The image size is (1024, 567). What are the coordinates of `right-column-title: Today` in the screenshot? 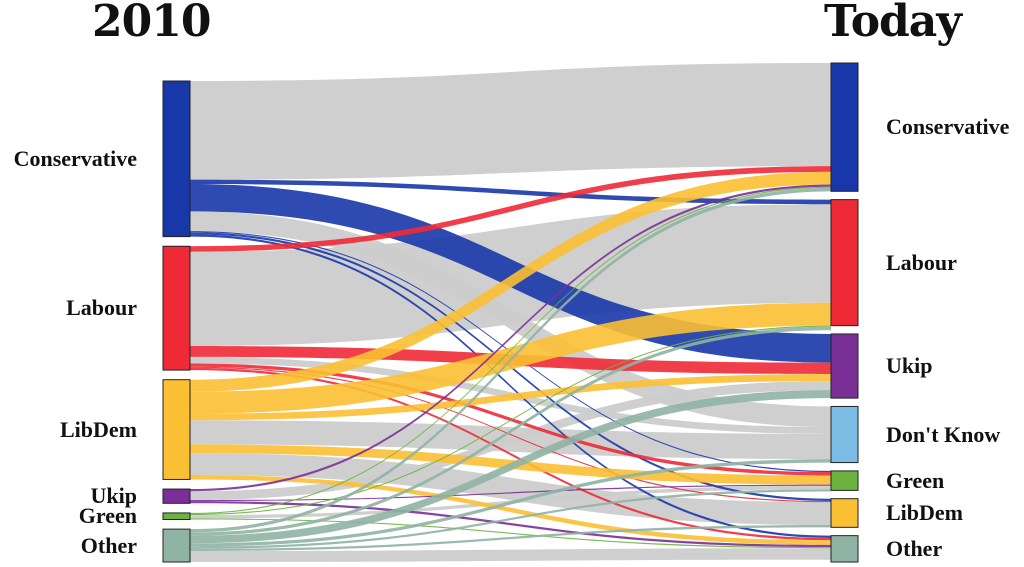 It's located at (893, 23).